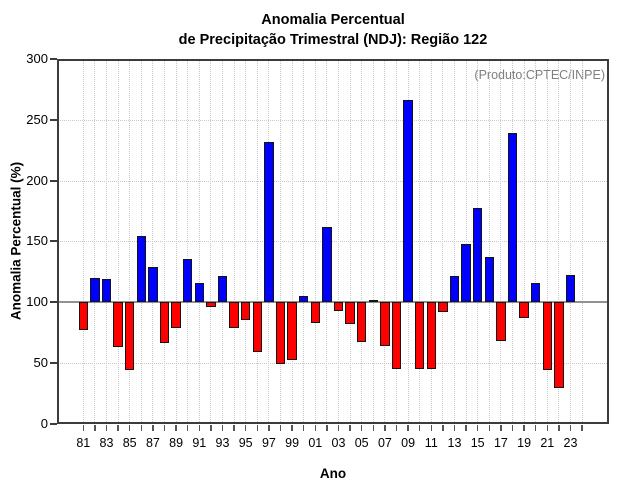  What do you see at coordinates (292, 443) in the screenshot?
I see `x-tick-label: 99` at bounding box center [292, 443].